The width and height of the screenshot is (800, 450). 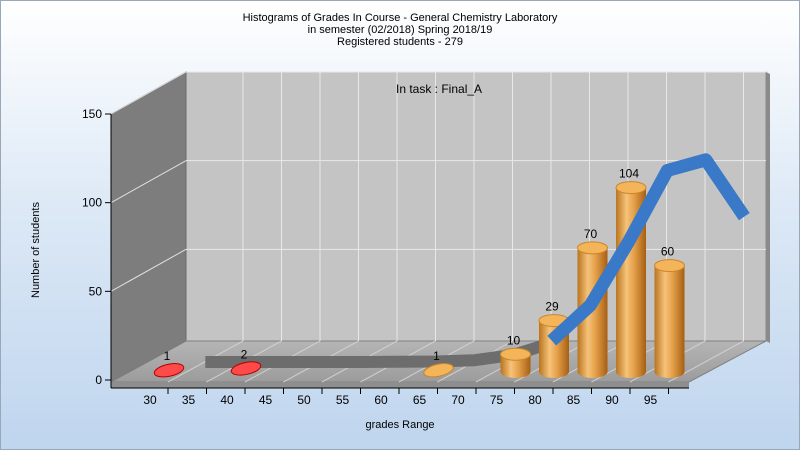 I want to click on y-axis-label: Number of students, so click(x=36, y=250).